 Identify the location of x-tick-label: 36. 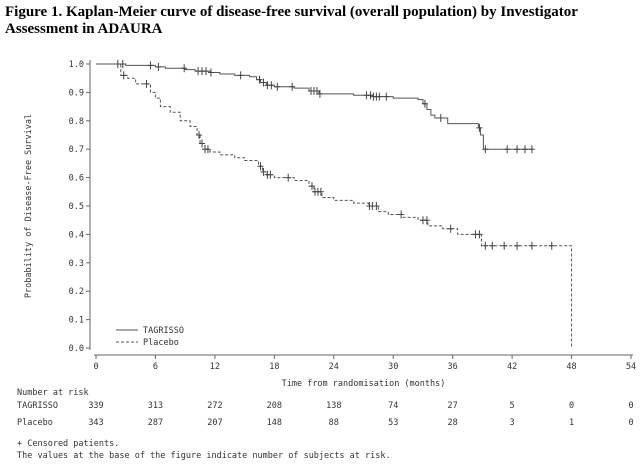
(453, 367).